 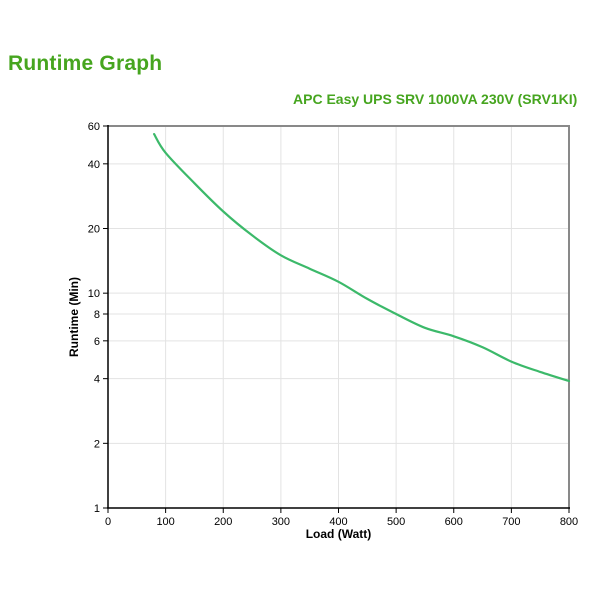 What do you see at coordinates (97, 315) in the screenshot?
I see `y-tick-label: 8` at bounding box center [97, 315].